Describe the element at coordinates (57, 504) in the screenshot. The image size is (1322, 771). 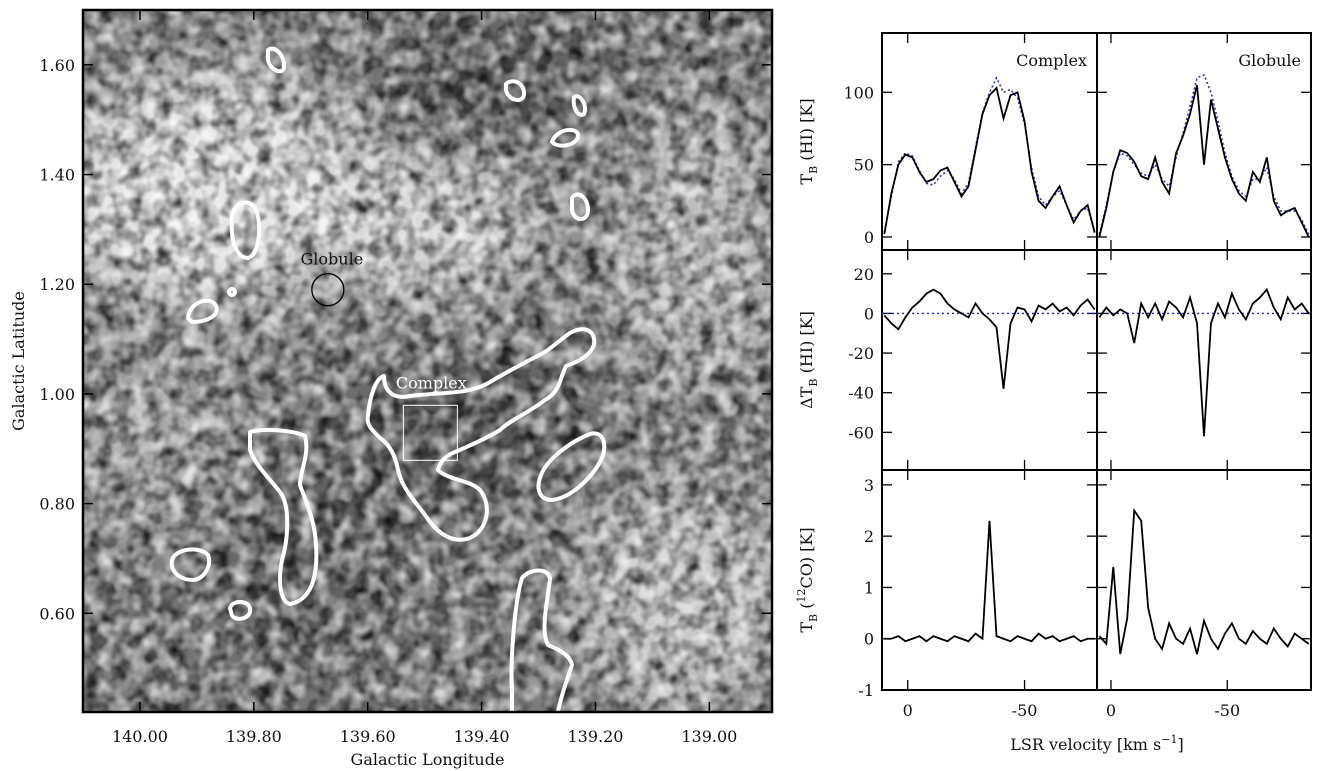
I see `y-tick-label: 0.80` at that location.